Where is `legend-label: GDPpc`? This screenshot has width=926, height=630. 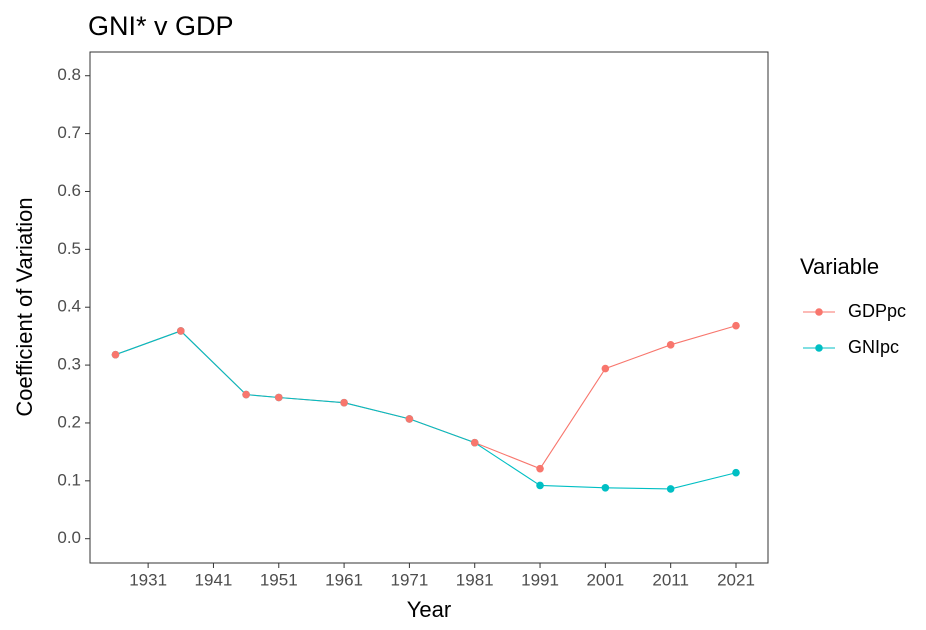
legend-label: GDPpc is located at coordinates (877, 311).